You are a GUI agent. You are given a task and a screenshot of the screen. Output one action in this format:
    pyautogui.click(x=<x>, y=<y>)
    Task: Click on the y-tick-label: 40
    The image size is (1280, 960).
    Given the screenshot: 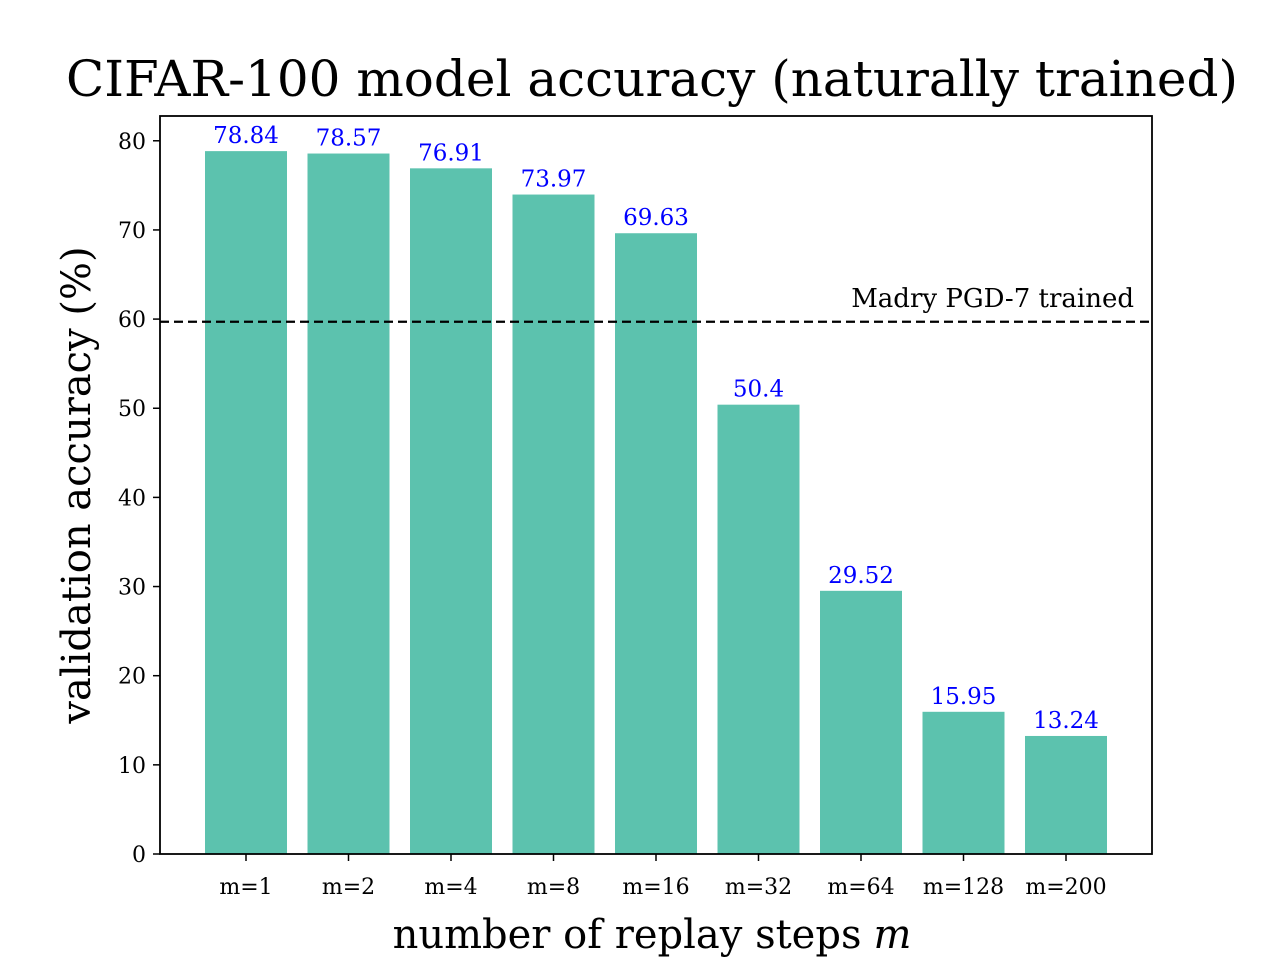 What is the action you would take?
    pyautogui.click(x=132, y=498)
    